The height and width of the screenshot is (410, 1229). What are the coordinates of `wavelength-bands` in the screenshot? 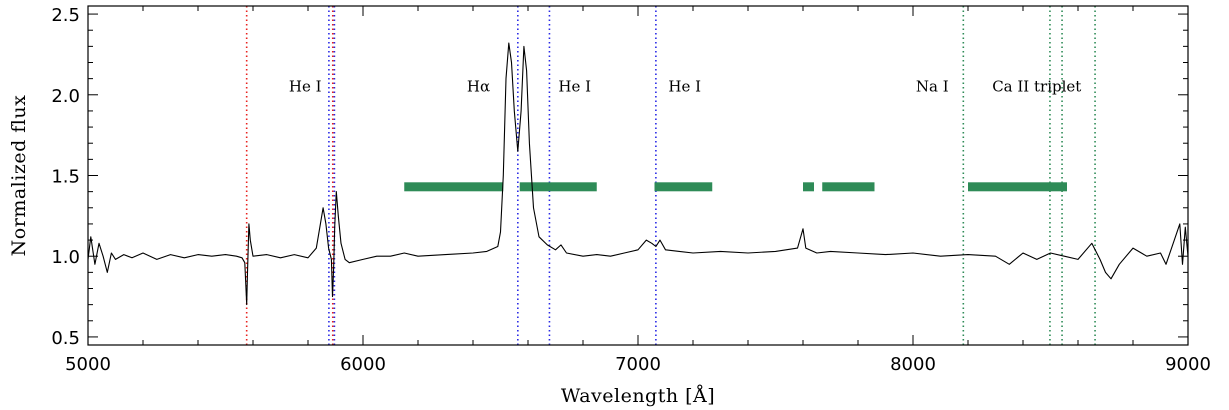 It's located at (735, 187).